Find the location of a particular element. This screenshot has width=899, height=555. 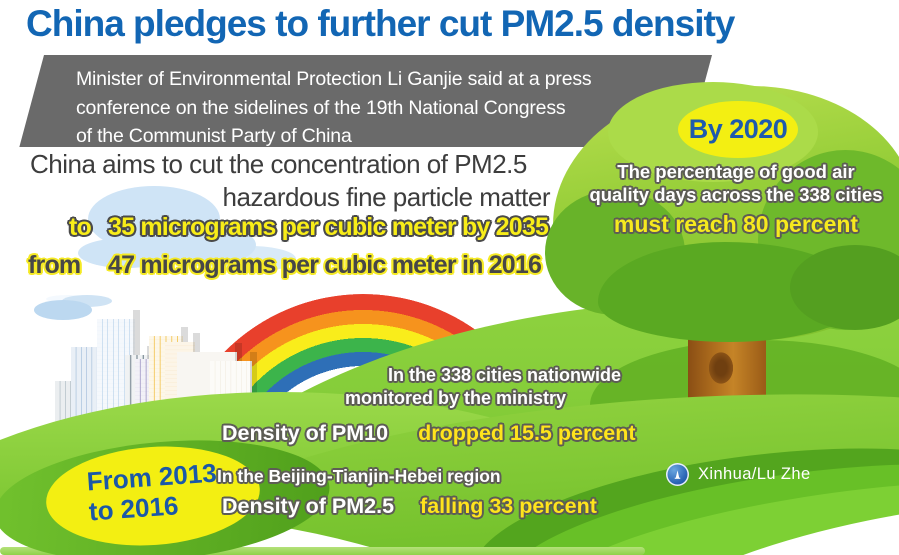

xinhua-emblem-glyph is located at coordinates (677, 474).